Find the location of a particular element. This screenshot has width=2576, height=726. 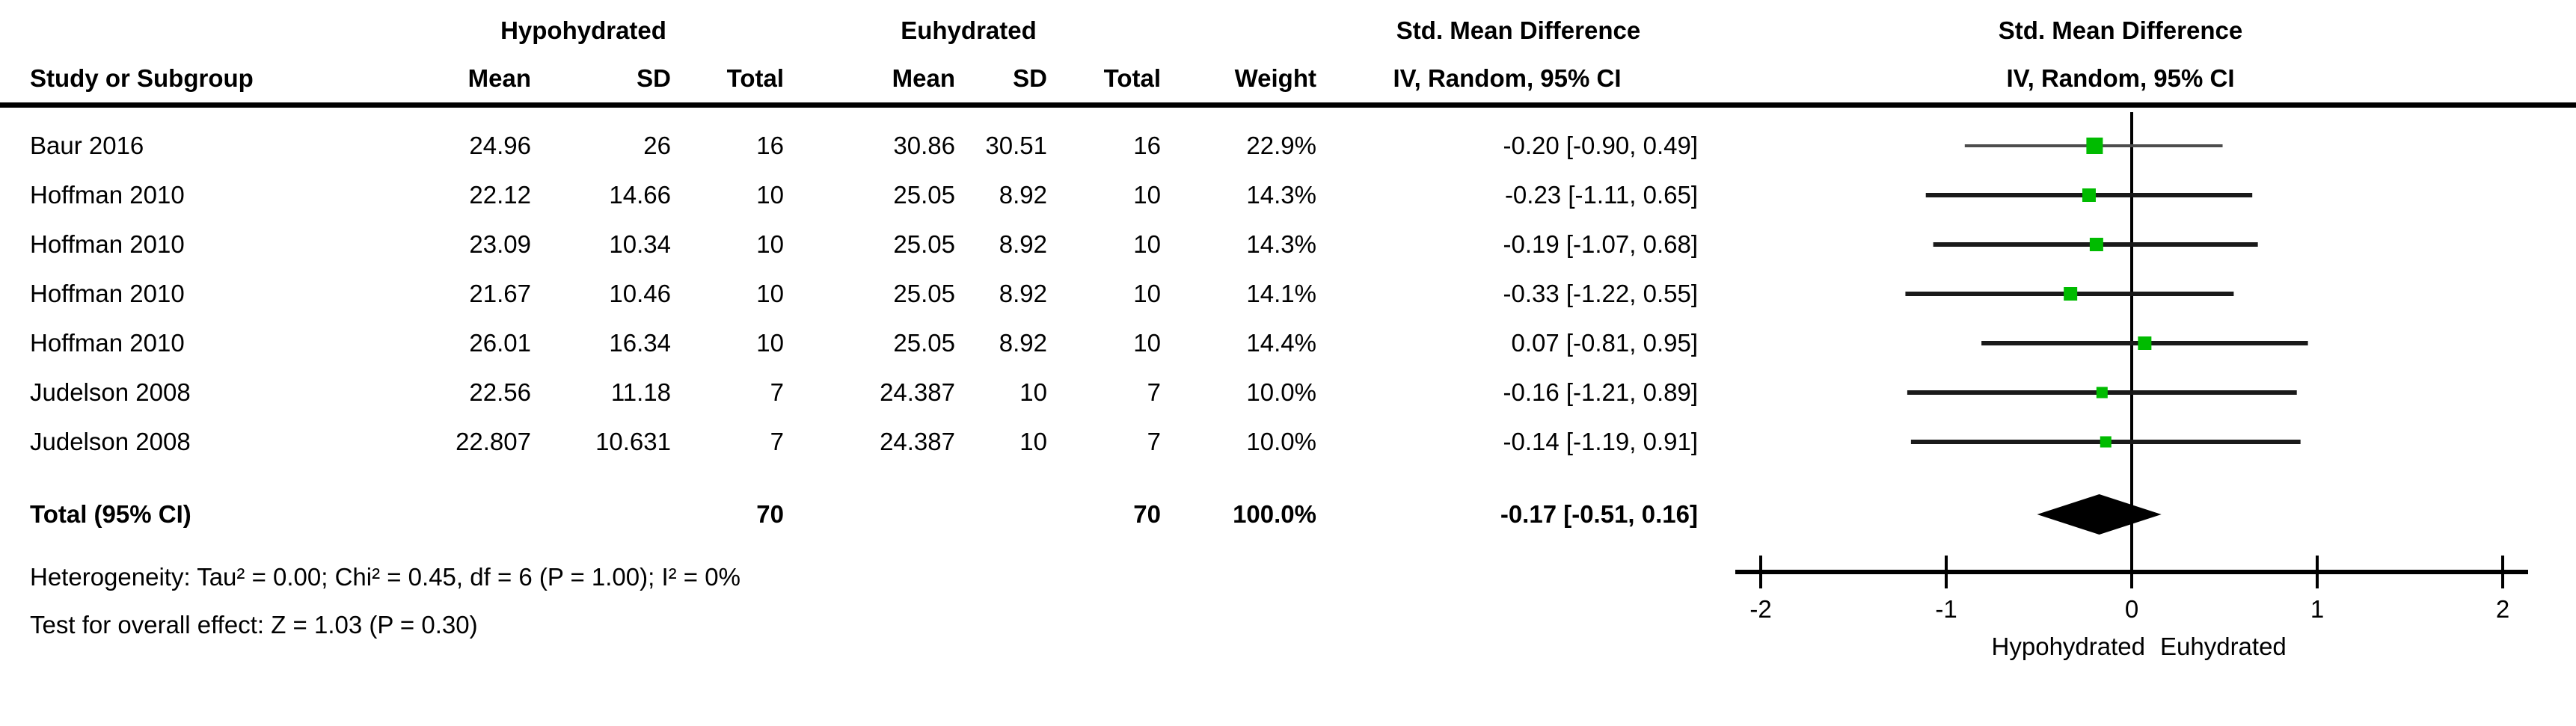

eu-sd: 30.51 is located at coordinates (1016, 145).